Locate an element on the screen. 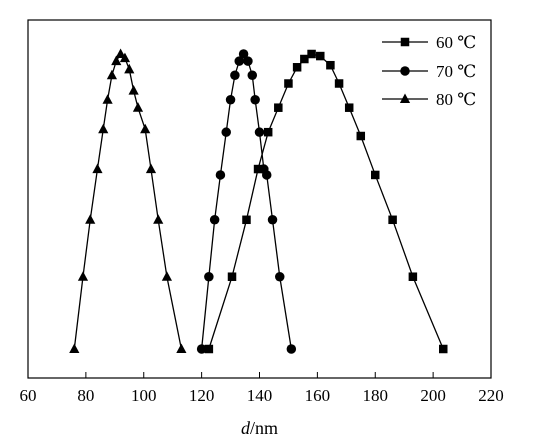 The width and height of the screenshot is (536, 445). x-axis-title: d/nm is located at coordinates (259, 428).